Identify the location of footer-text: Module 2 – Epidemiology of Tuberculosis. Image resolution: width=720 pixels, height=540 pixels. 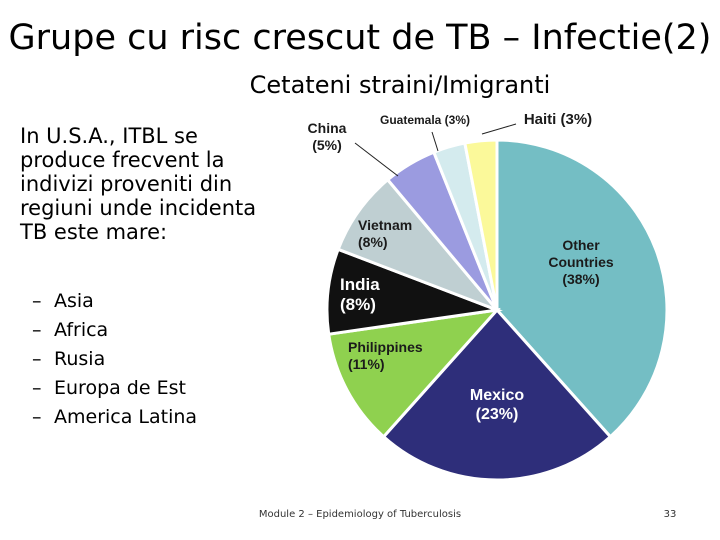
(360, 514).